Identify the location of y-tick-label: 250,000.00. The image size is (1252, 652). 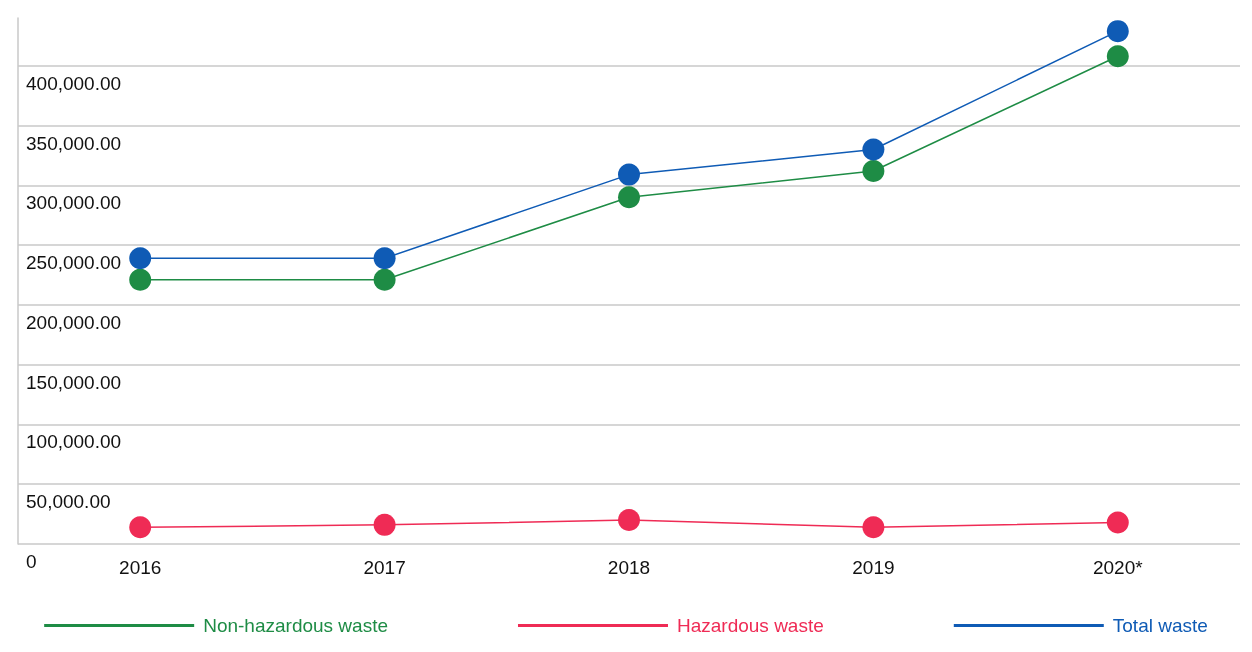
(74, 263).